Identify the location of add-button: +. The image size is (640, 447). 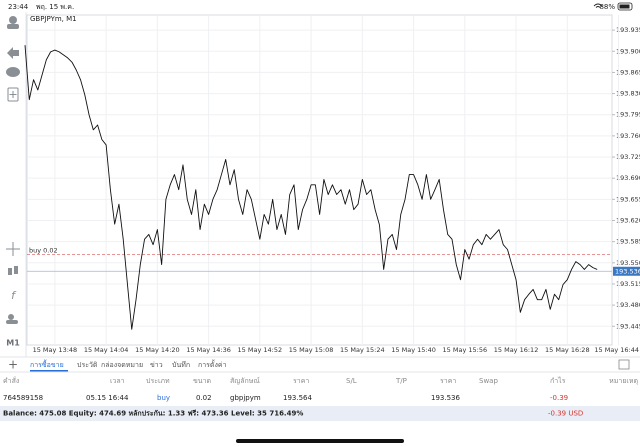
(13, 365).